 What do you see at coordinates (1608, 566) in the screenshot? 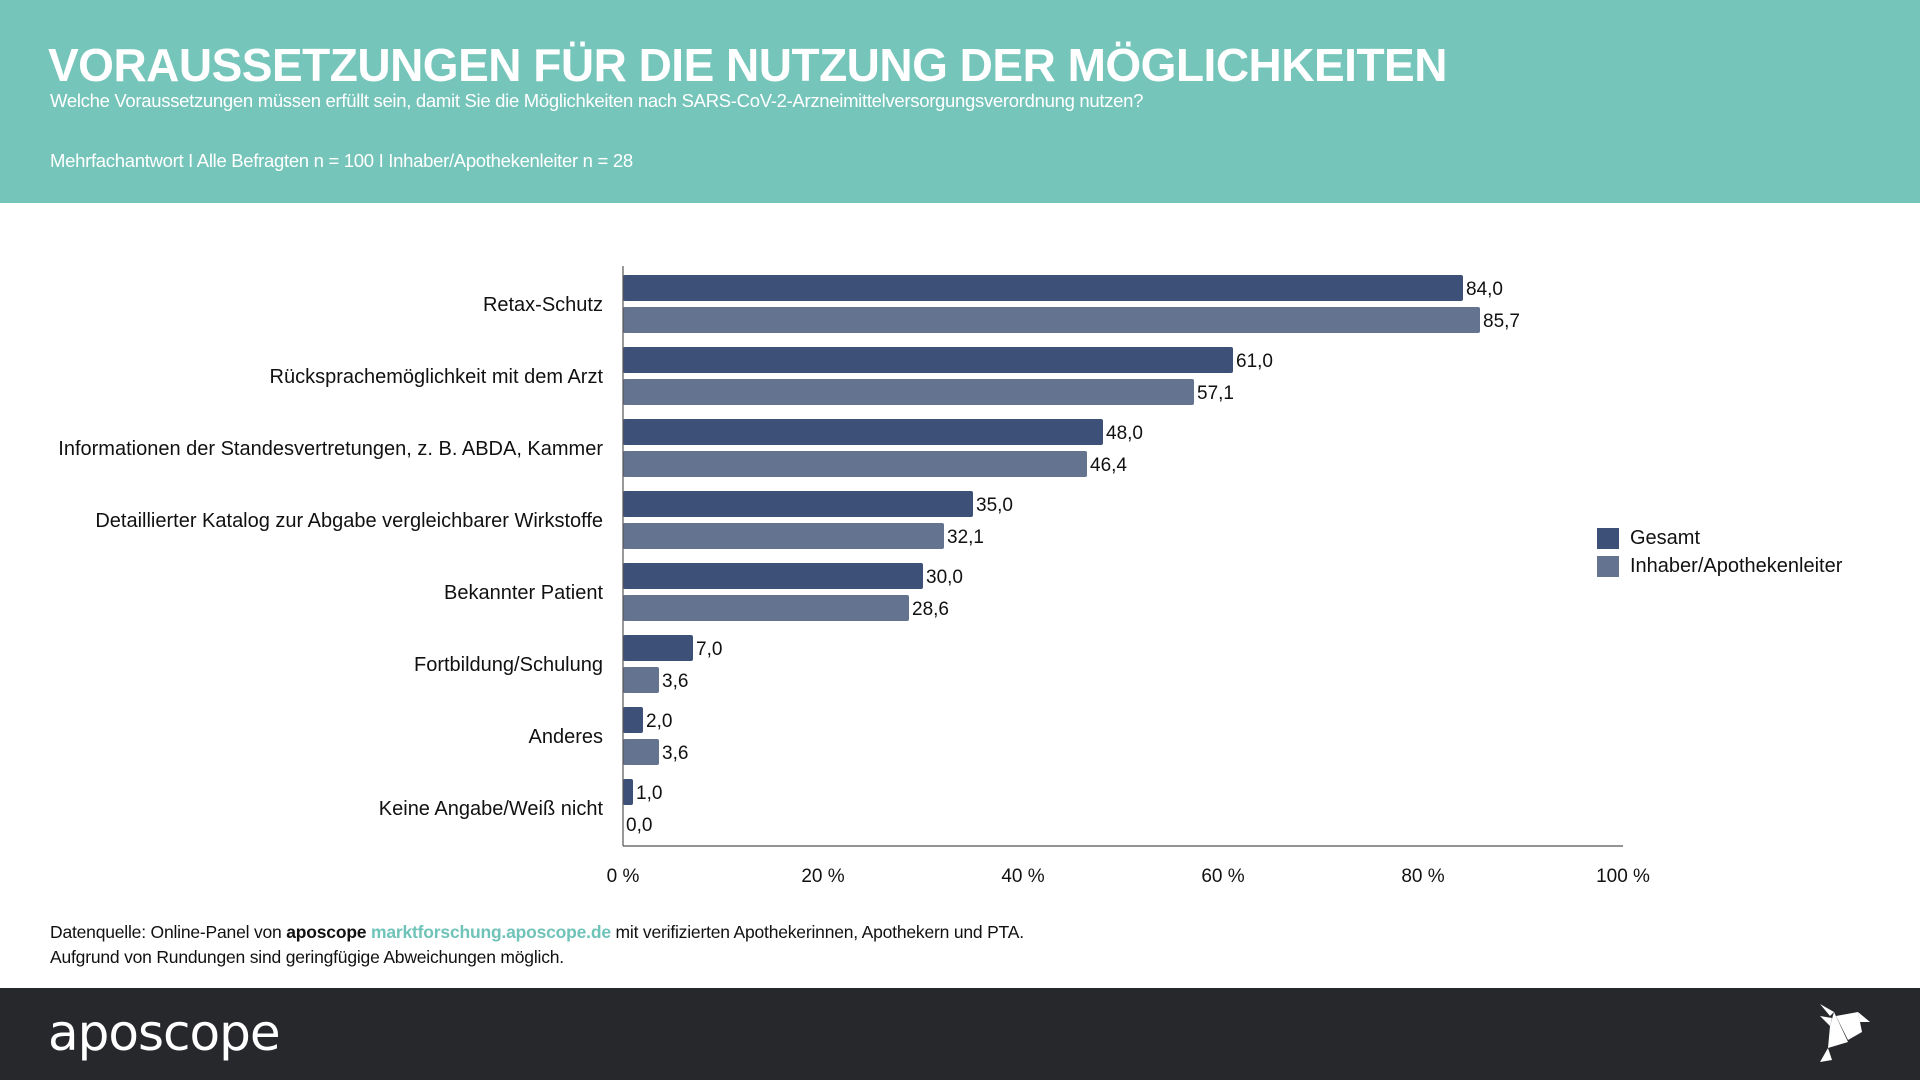
I see `legend-swatch-inhaber` at bounding box center [1608, 566].